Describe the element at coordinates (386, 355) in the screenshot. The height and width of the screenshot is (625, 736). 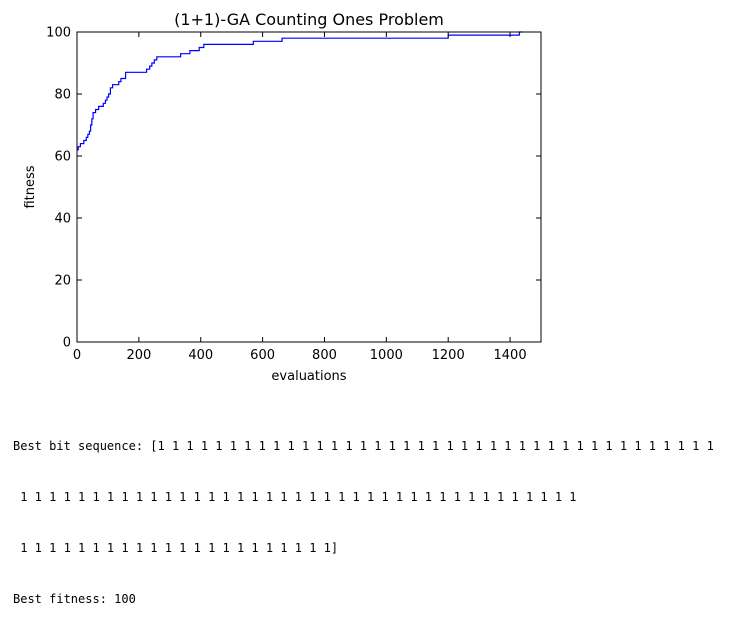
I see `x-tick-label: 1000` at that location.